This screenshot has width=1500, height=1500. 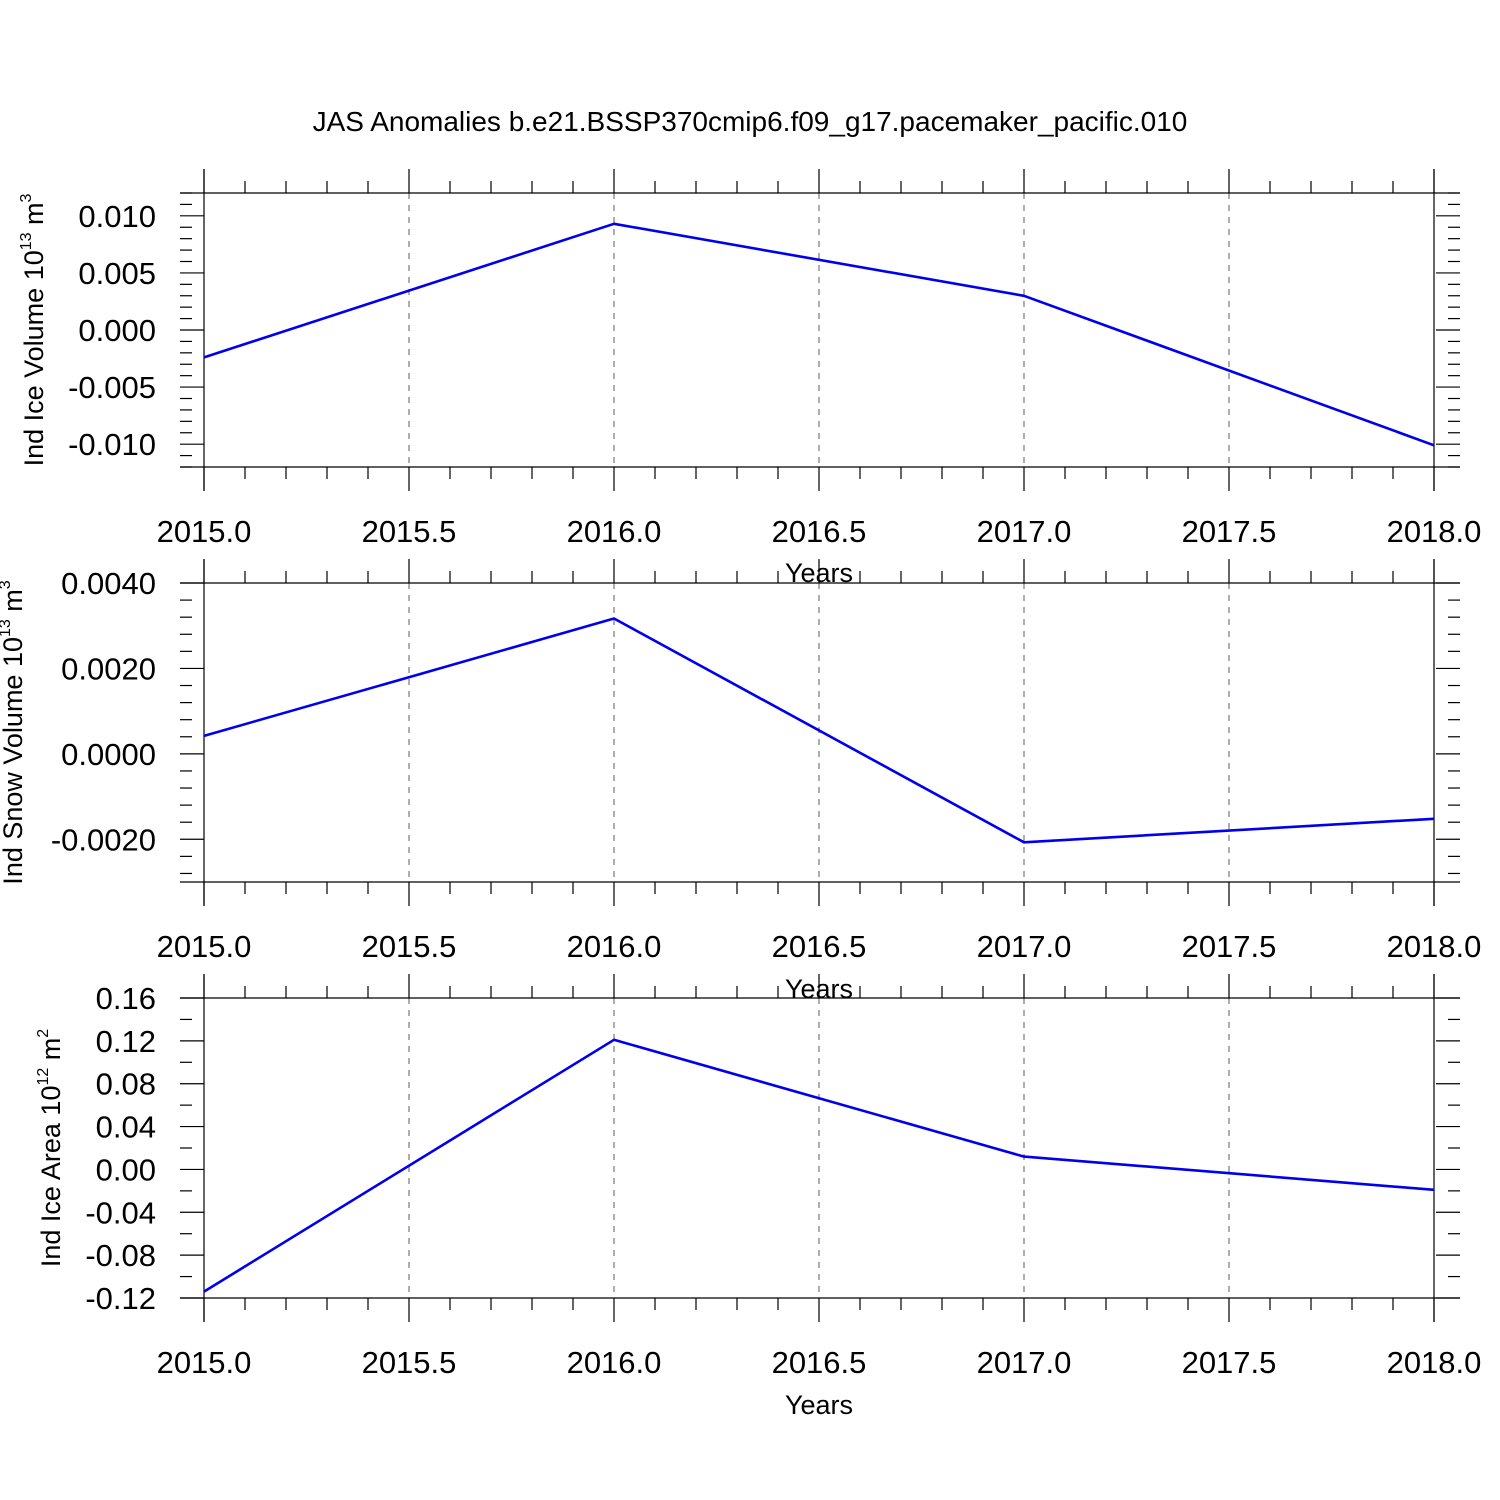 I want to click on y-axis-label-exponent: 12, so click(x=43, y=1077).